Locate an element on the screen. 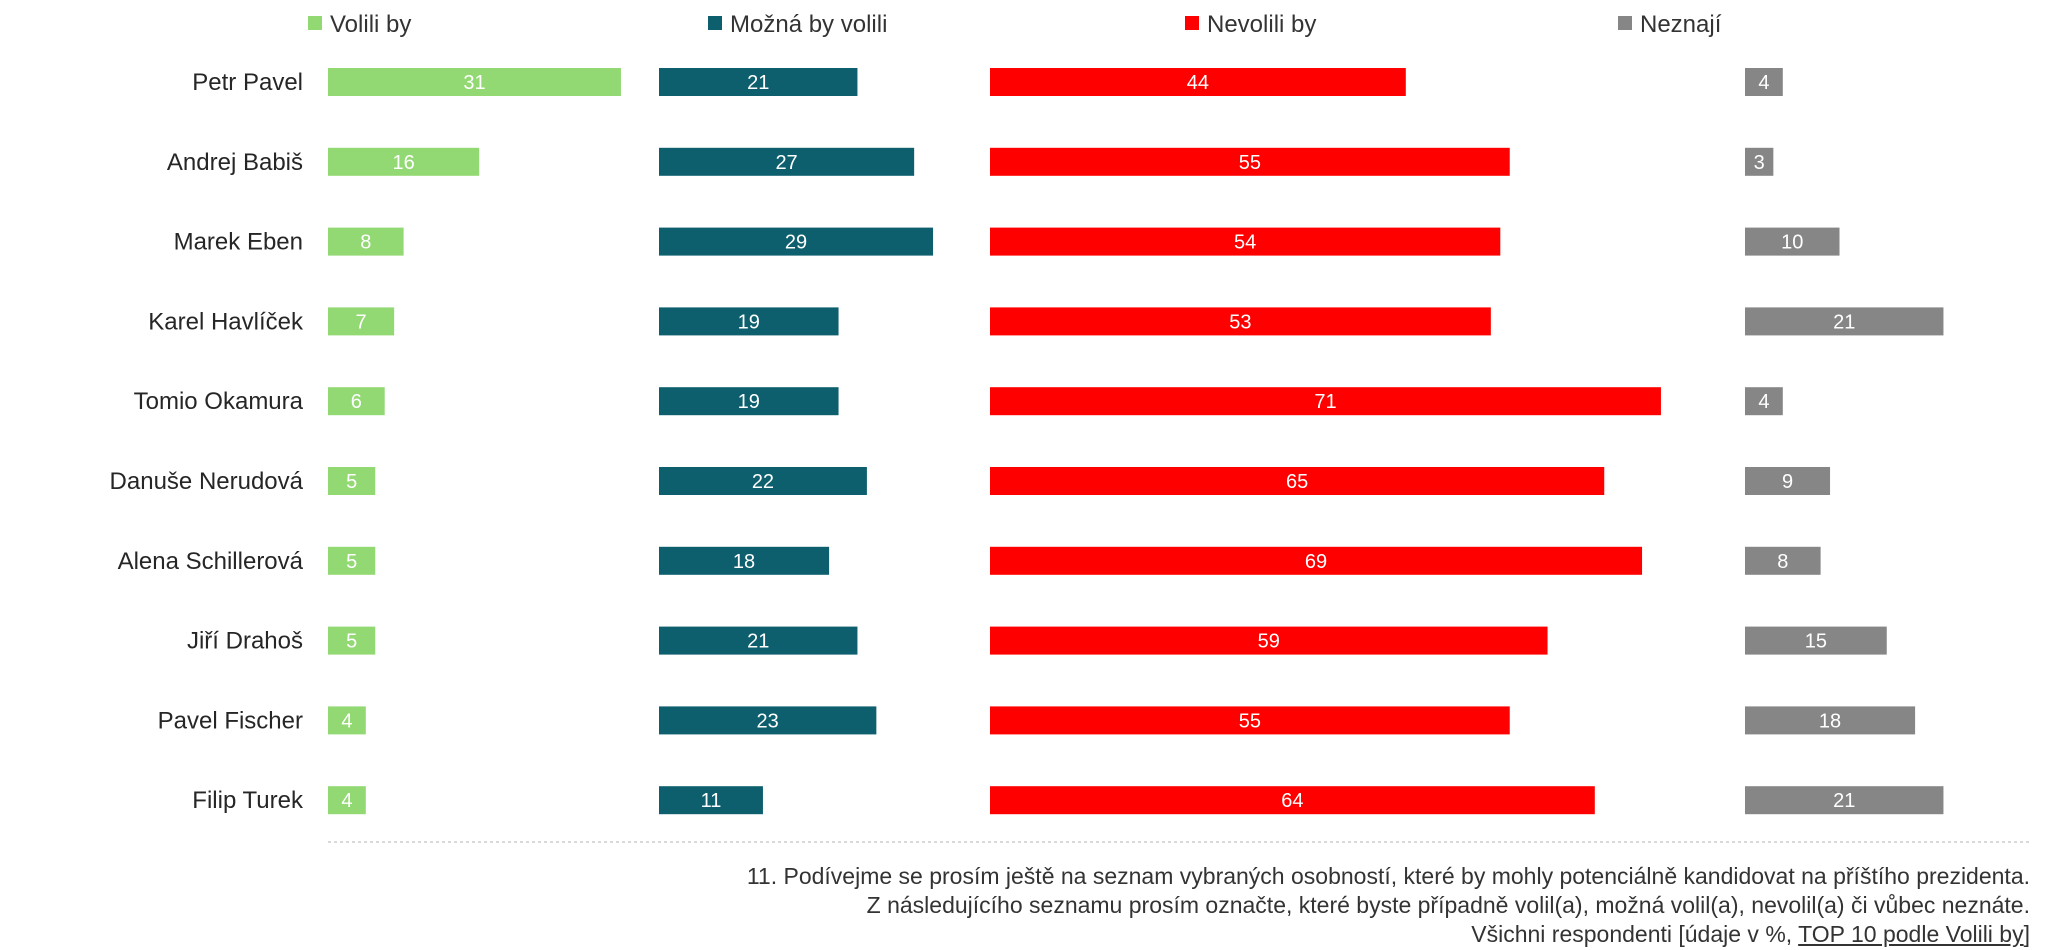  bar-value-label: 53 is located at coordinates (1240, 322).